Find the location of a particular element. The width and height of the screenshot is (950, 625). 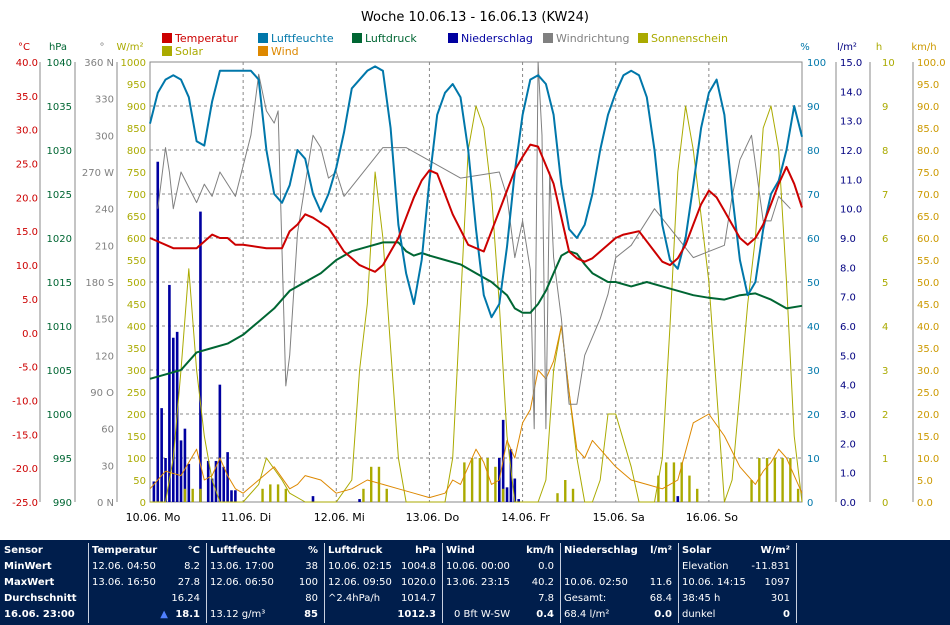

tick-label-sun: 4 is located at coordinates (885, 327).